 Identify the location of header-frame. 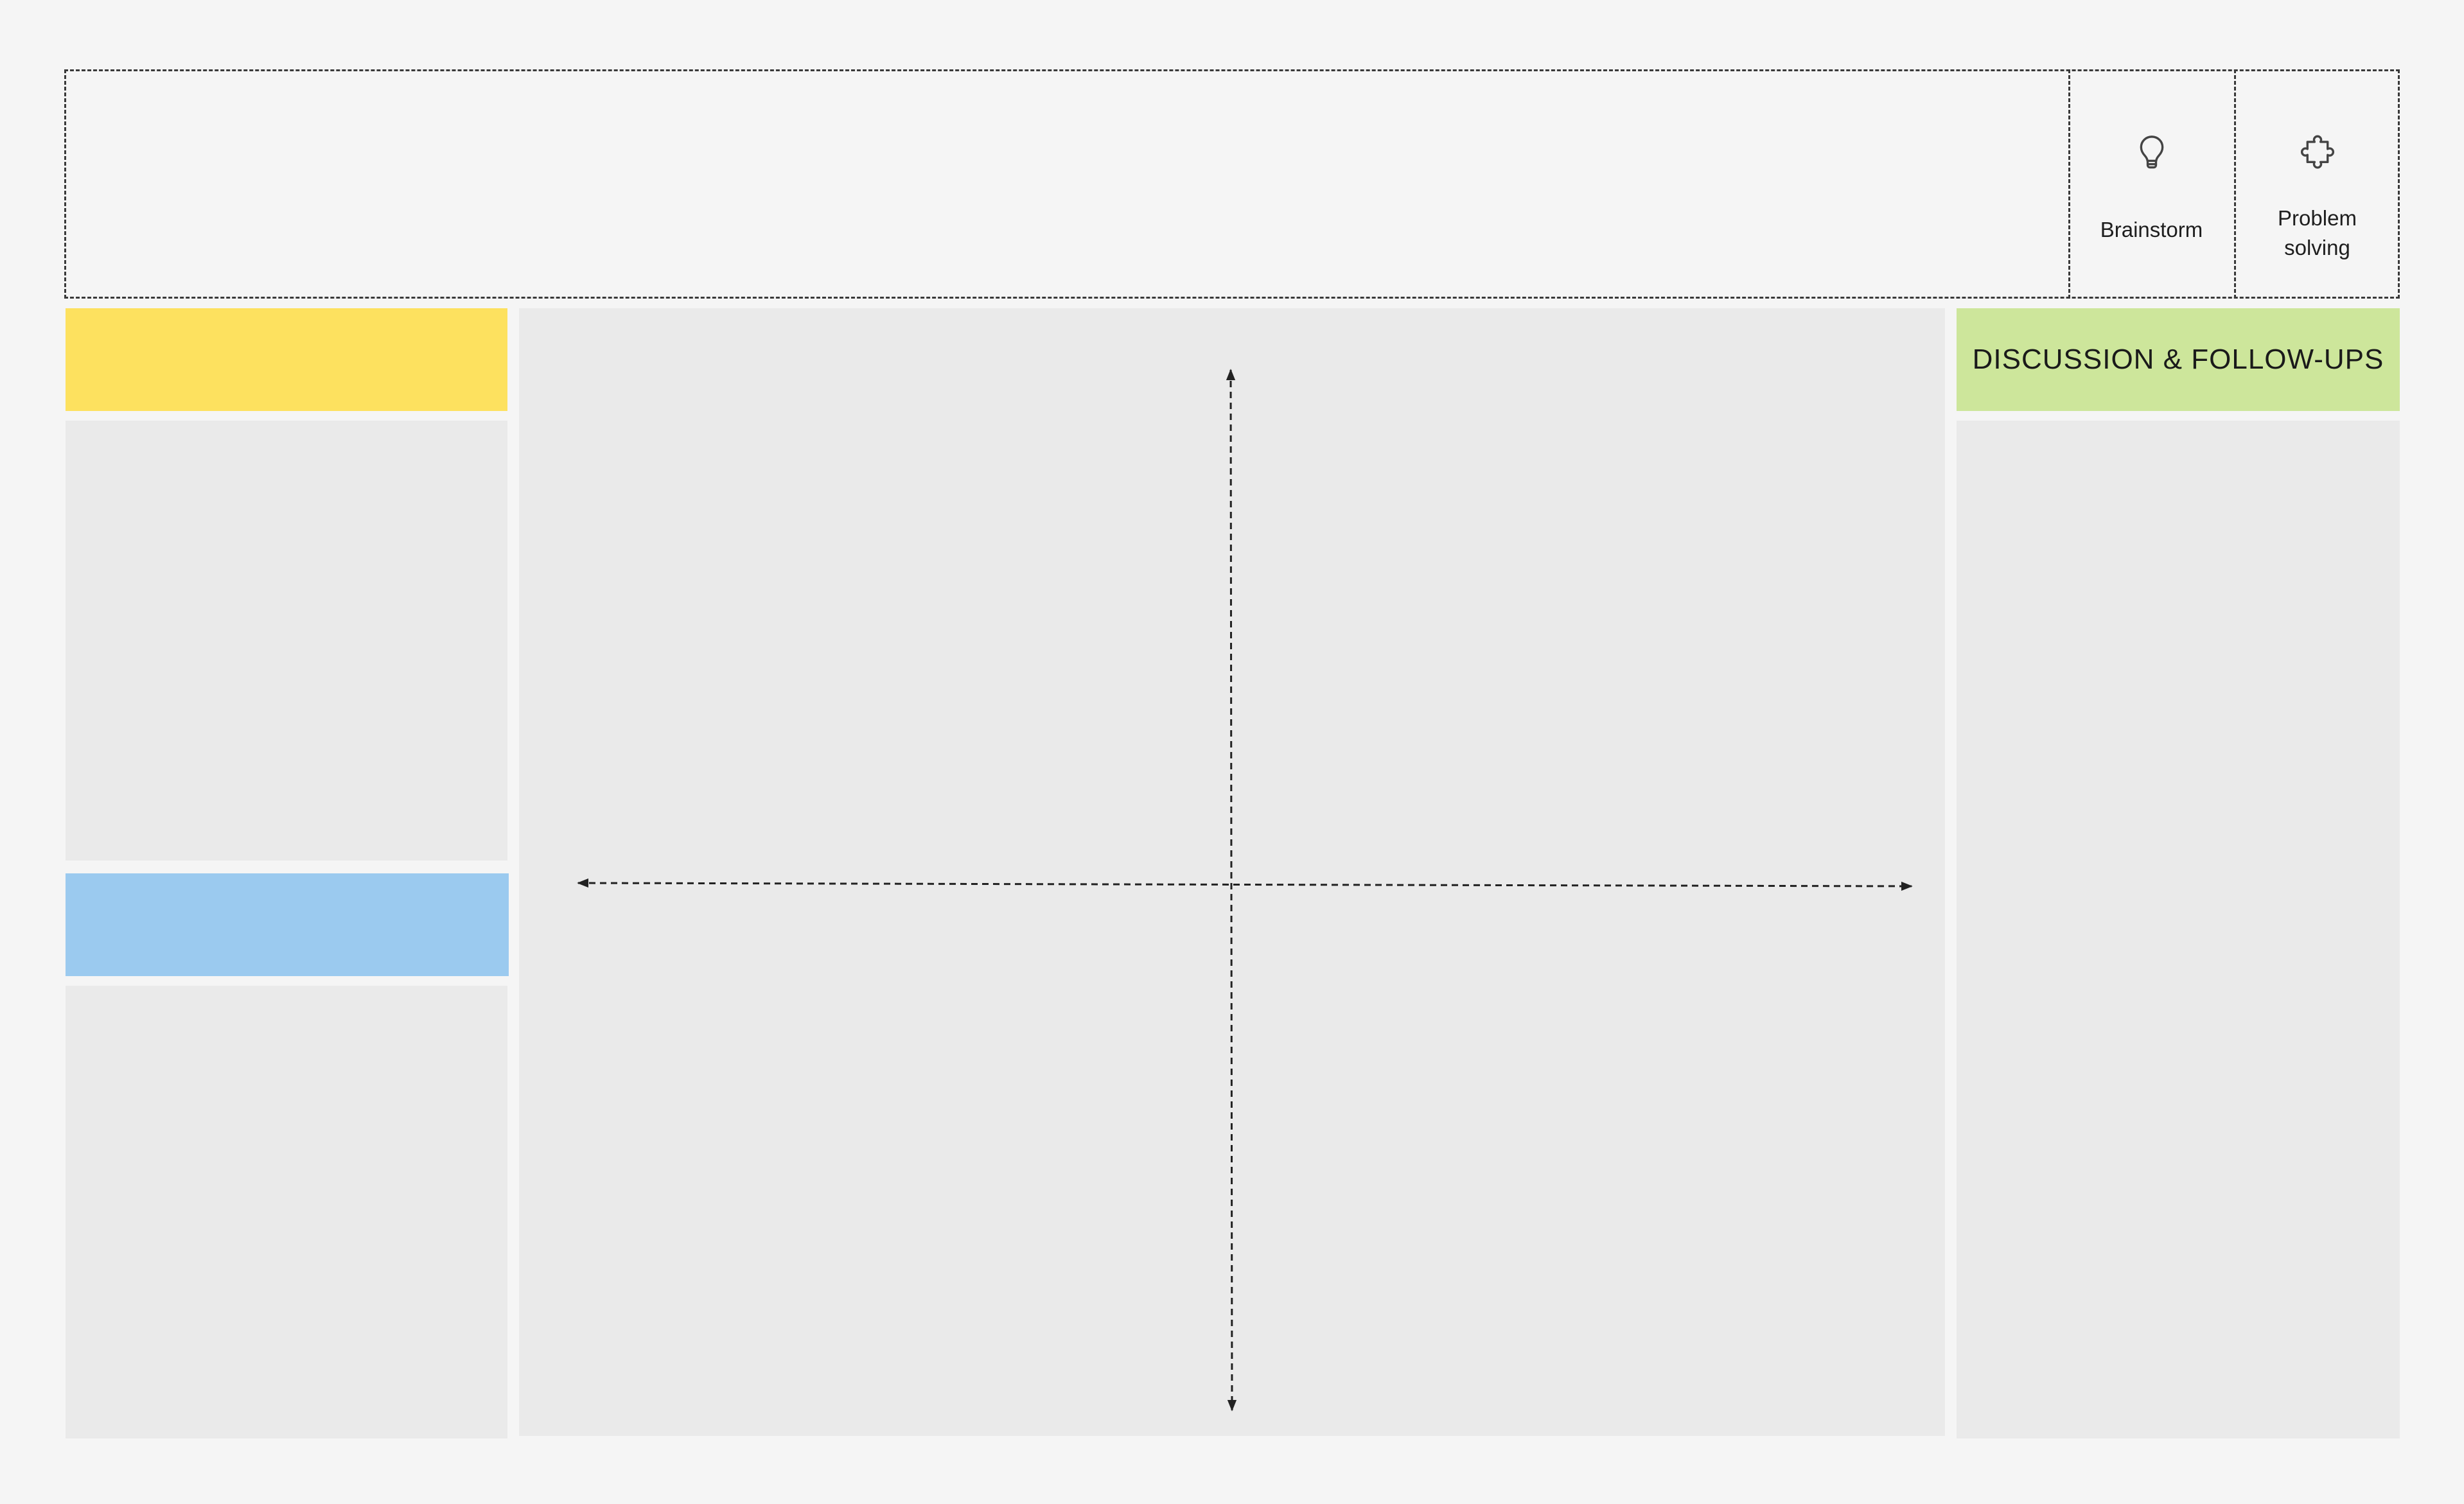
(1232, 184).